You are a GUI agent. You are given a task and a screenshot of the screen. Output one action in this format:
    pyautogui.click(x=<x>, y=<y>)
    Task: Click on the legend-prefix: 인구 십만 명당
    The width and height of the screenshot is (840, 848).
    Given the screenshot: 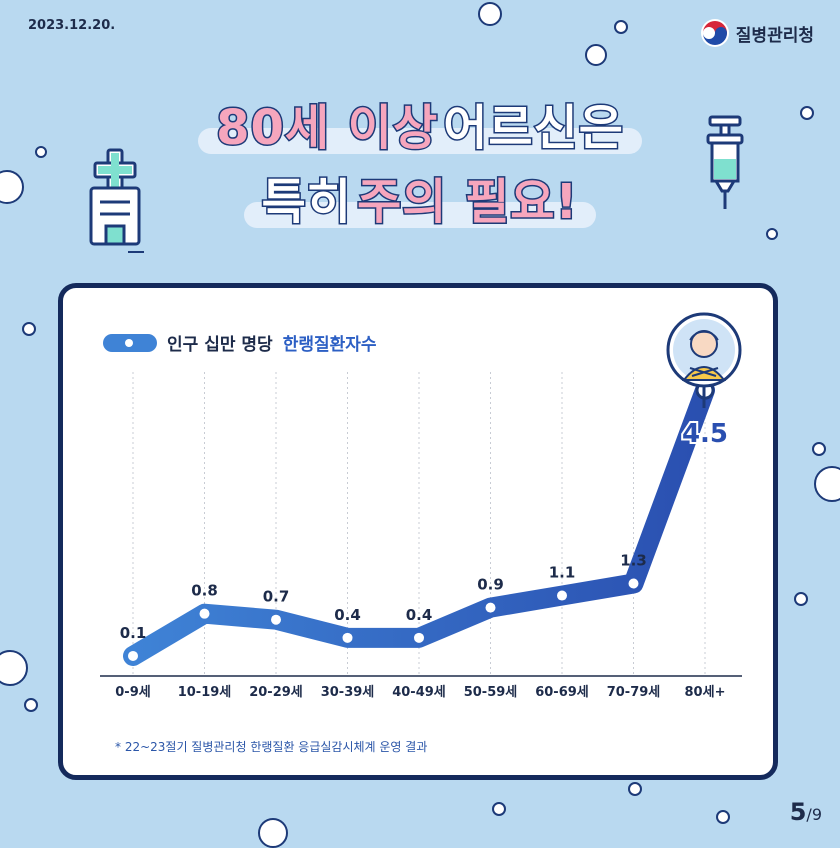 What is the action you would take?
    pyautogui.click(x=220, y=345)
    